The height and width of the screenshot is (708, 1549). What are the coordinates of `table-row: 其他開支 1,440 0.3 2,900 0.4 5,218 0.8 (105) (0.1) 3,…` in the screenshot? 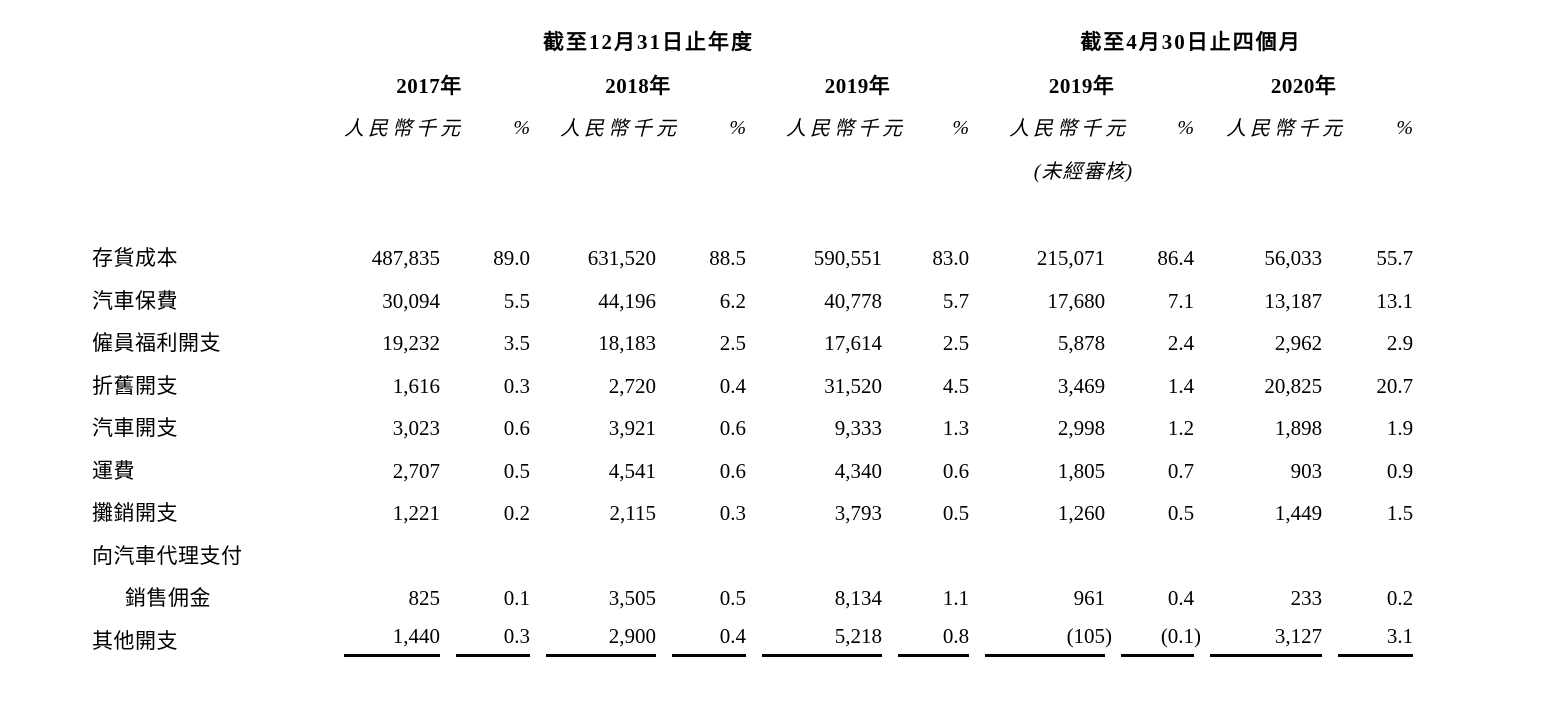 It's located at (753, 641).